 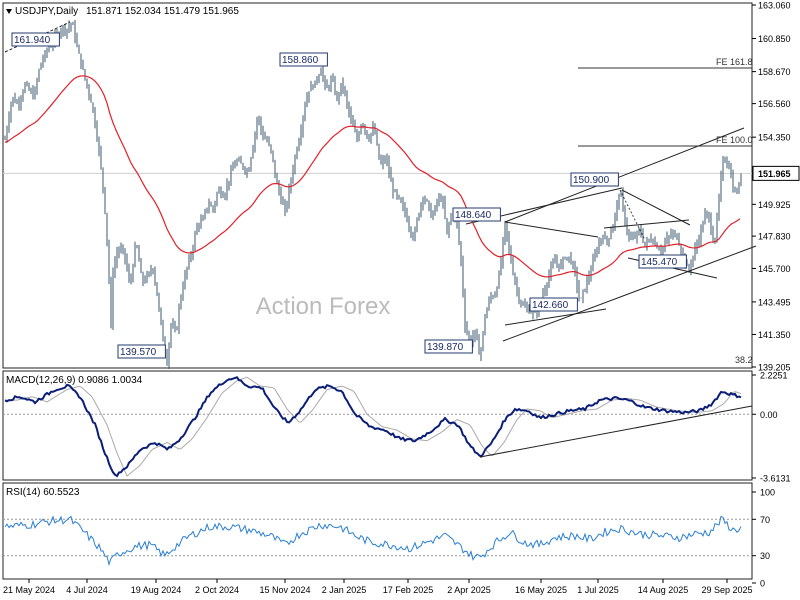 I want to click on triangle-down-icon, so click(x=9, y=11).